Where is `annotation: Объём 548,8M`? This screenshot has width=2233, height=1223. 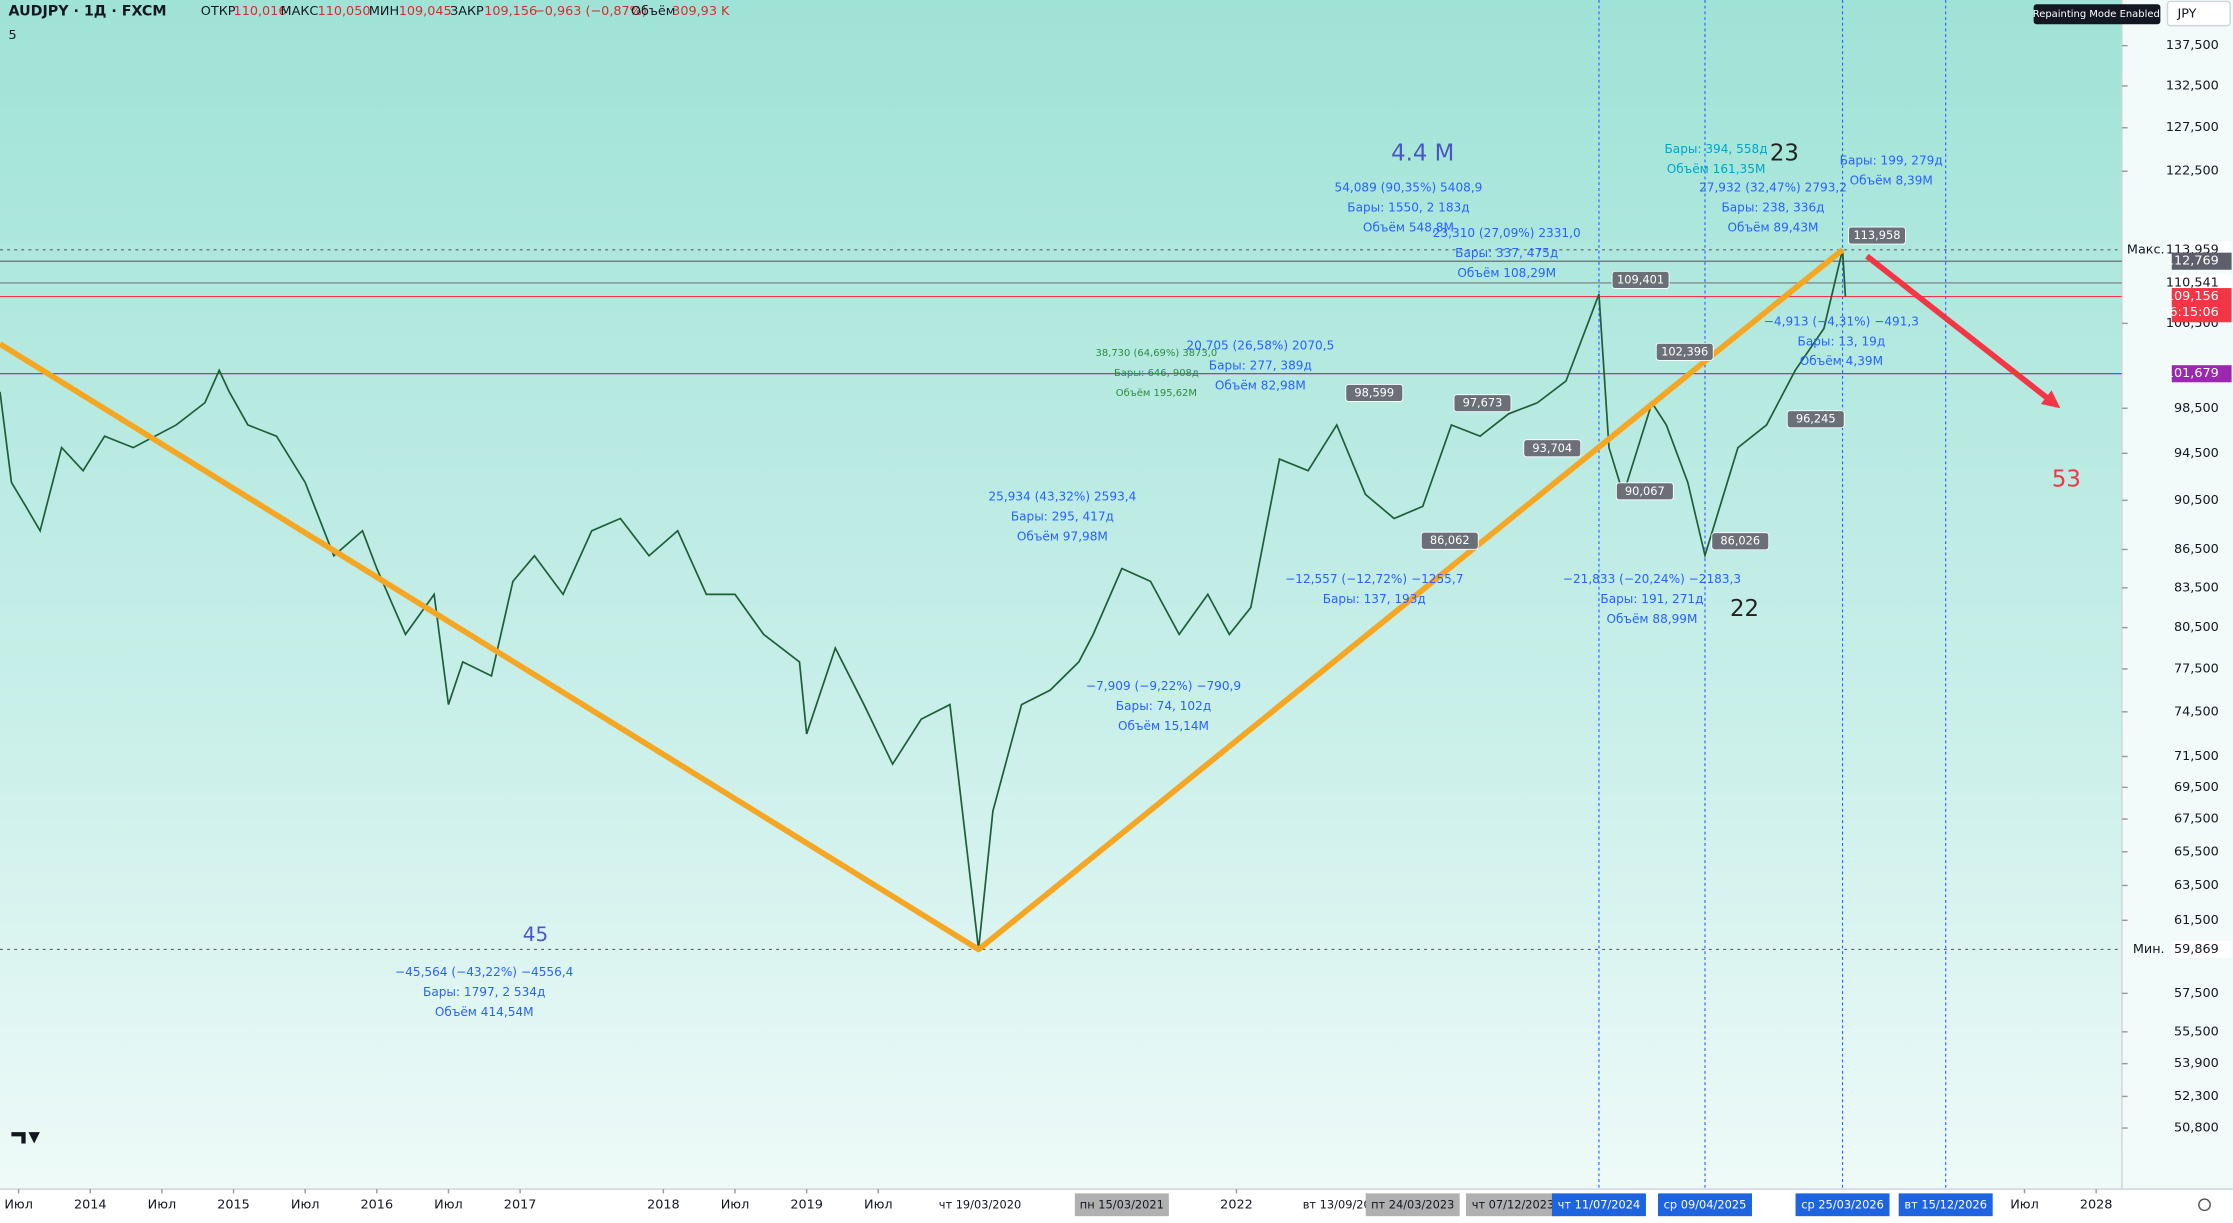 annotation: Объём 548,8M is located at coordinates (1408, 227).